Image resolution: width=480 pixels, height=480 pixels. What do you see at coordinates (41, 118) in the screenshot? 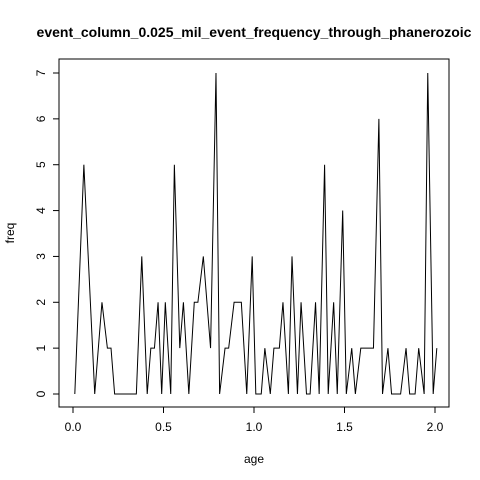
I see `y-tick-label: 6` at bounding box center [41, 118].